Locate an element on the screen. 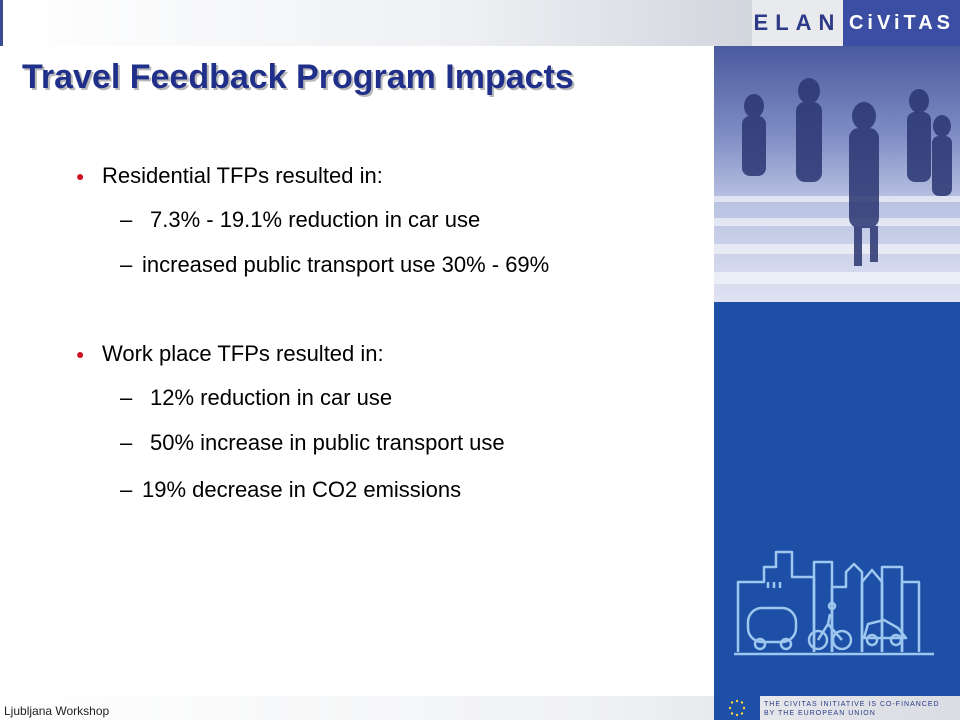  blue-panel is located at coordinates (837, 499).